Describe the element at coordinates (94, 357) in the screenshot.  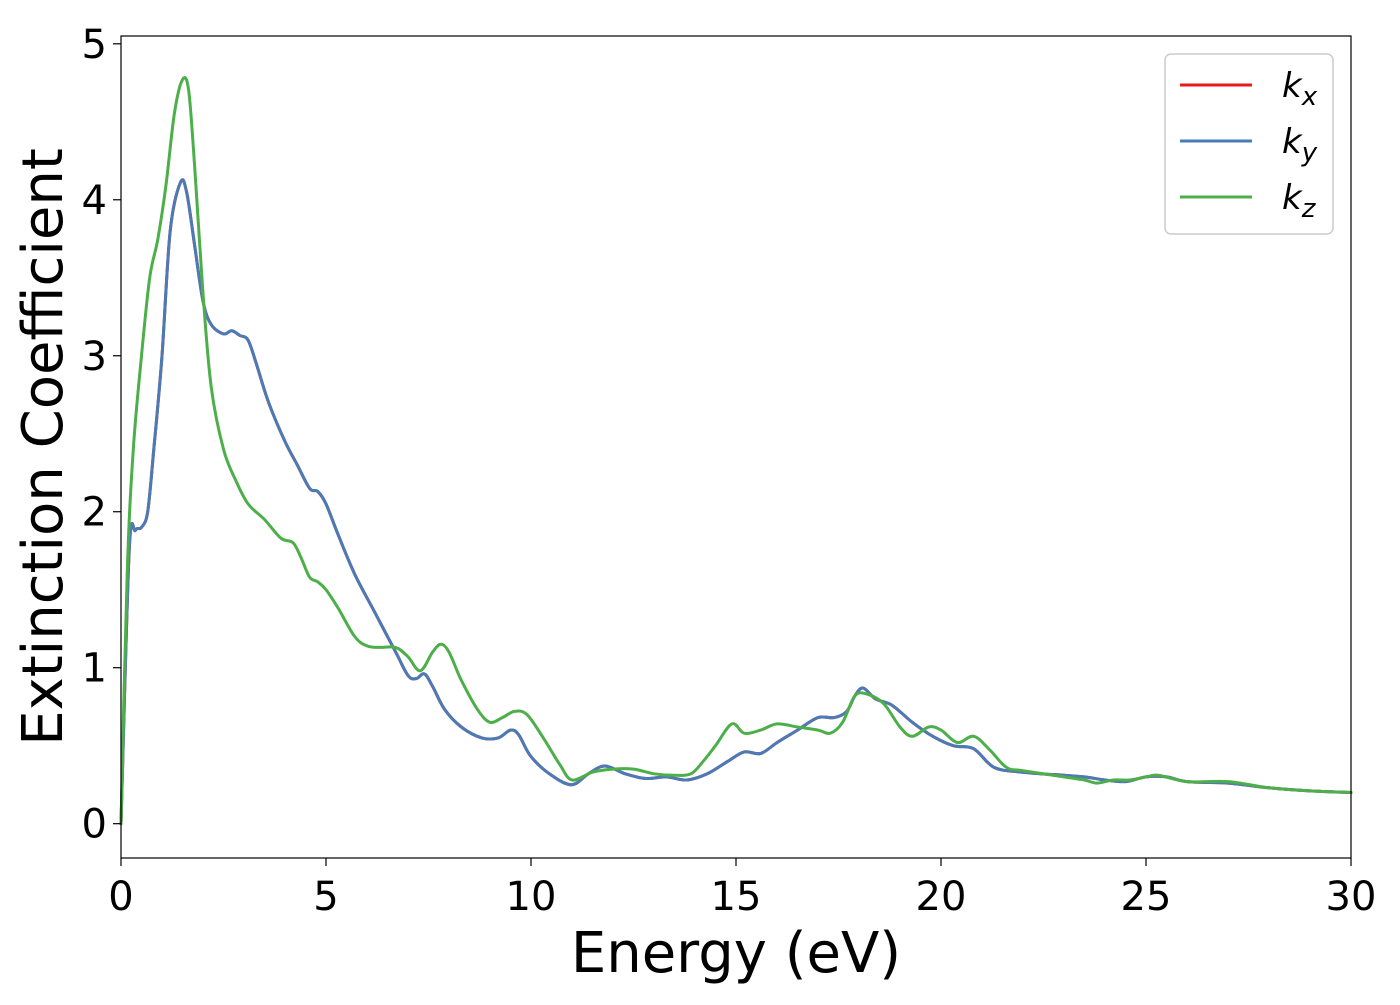
I see `y-tick-label: 3` at that location.